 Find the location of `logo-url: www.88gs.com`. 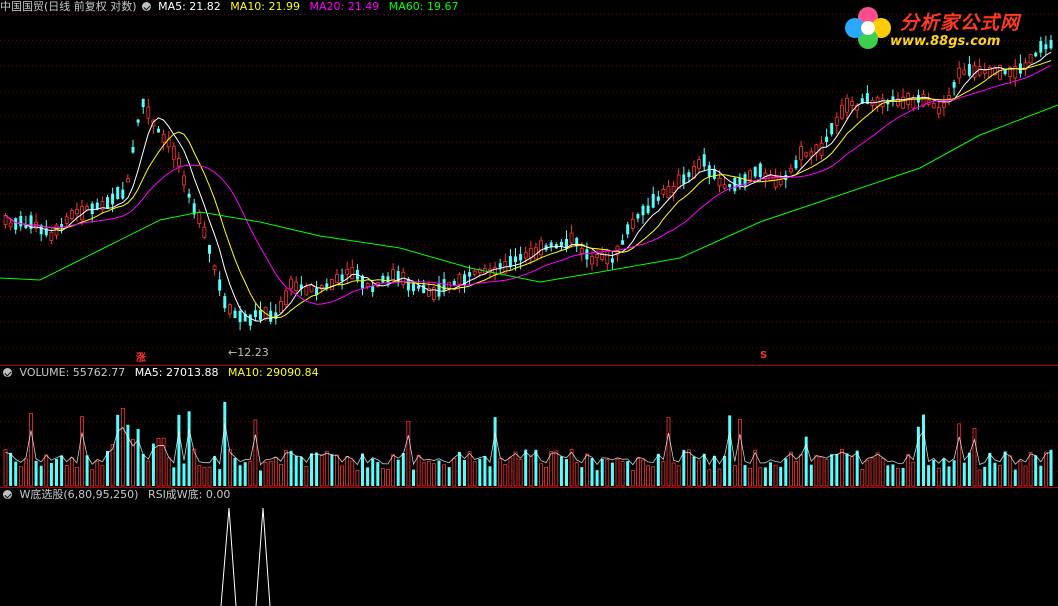

logo-url: www.88gs.com is located at coordinates (945, 41).